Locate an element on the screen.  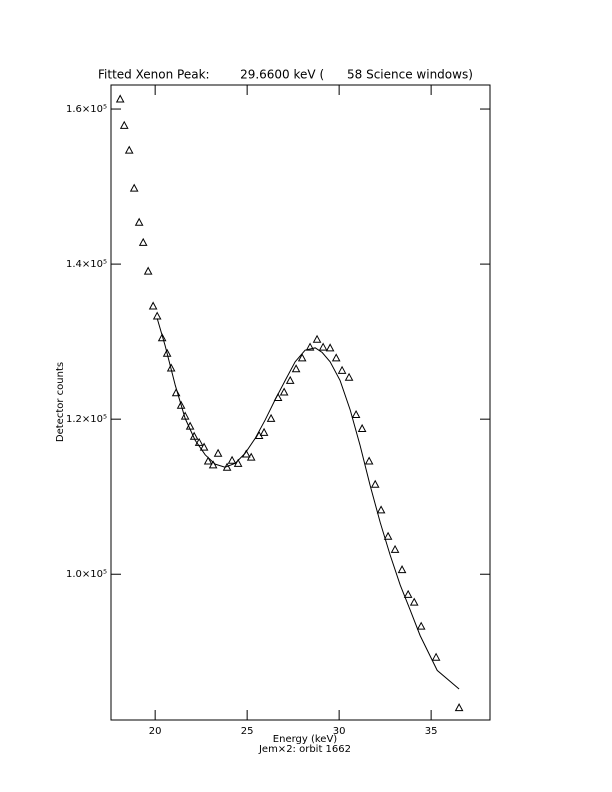
y-tick-label: 1.2×10⁵ is located at coordinates (86, 419).